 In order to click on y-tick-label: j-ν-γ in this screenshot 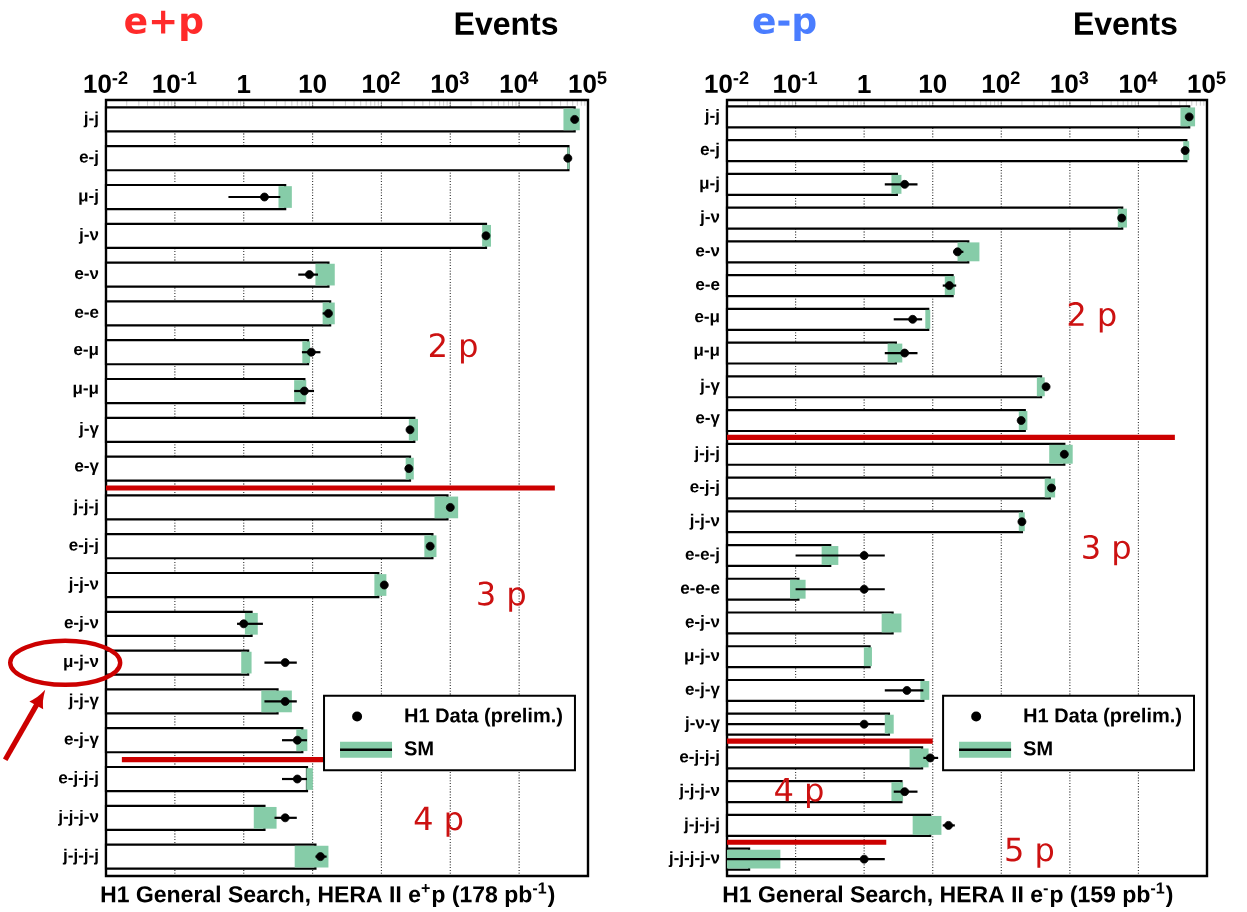, I will do `click(702, 724)`.